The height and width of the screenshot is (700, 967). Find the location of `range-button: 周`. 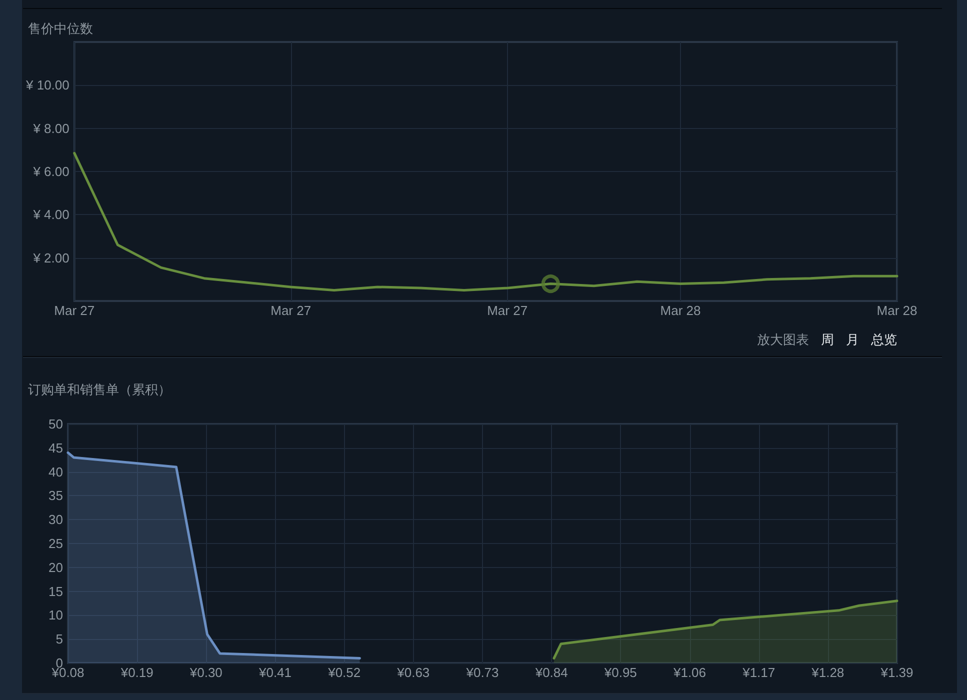

range-button: 周 is located at coordinates (827, 341).